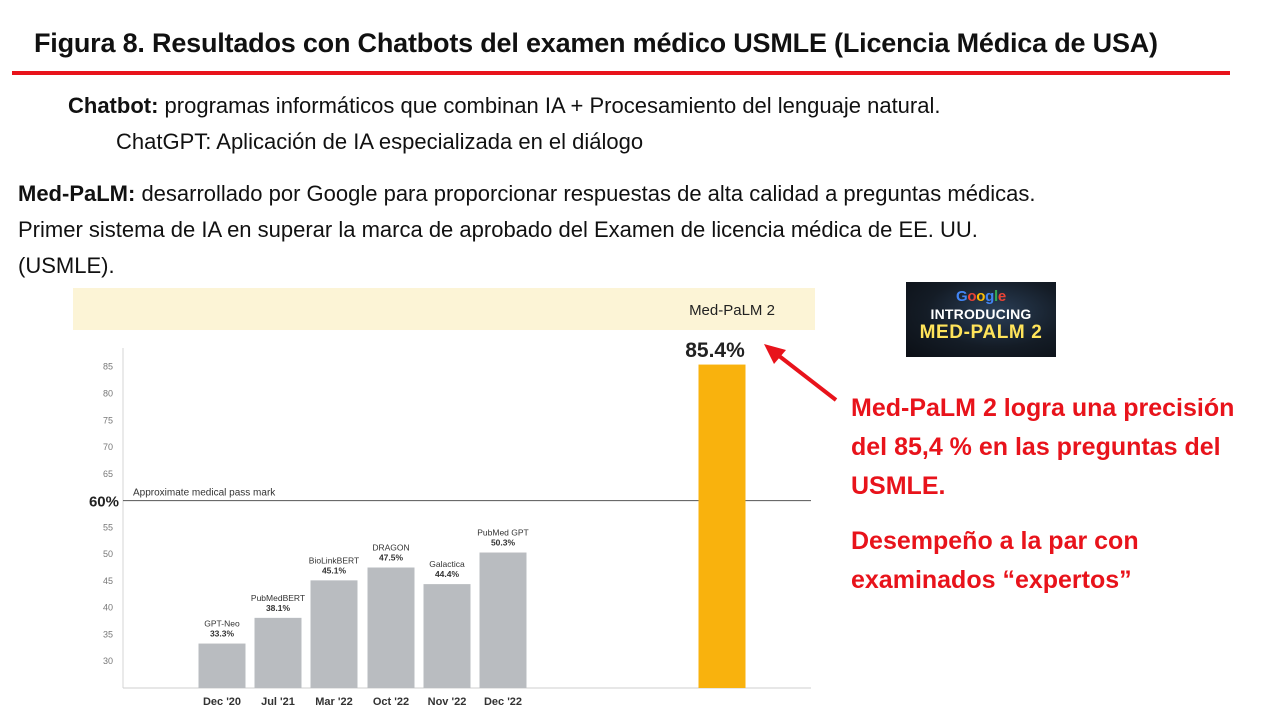  I want to click on pass-mark-label: Approximate medical pass mark, so click(204, 493).